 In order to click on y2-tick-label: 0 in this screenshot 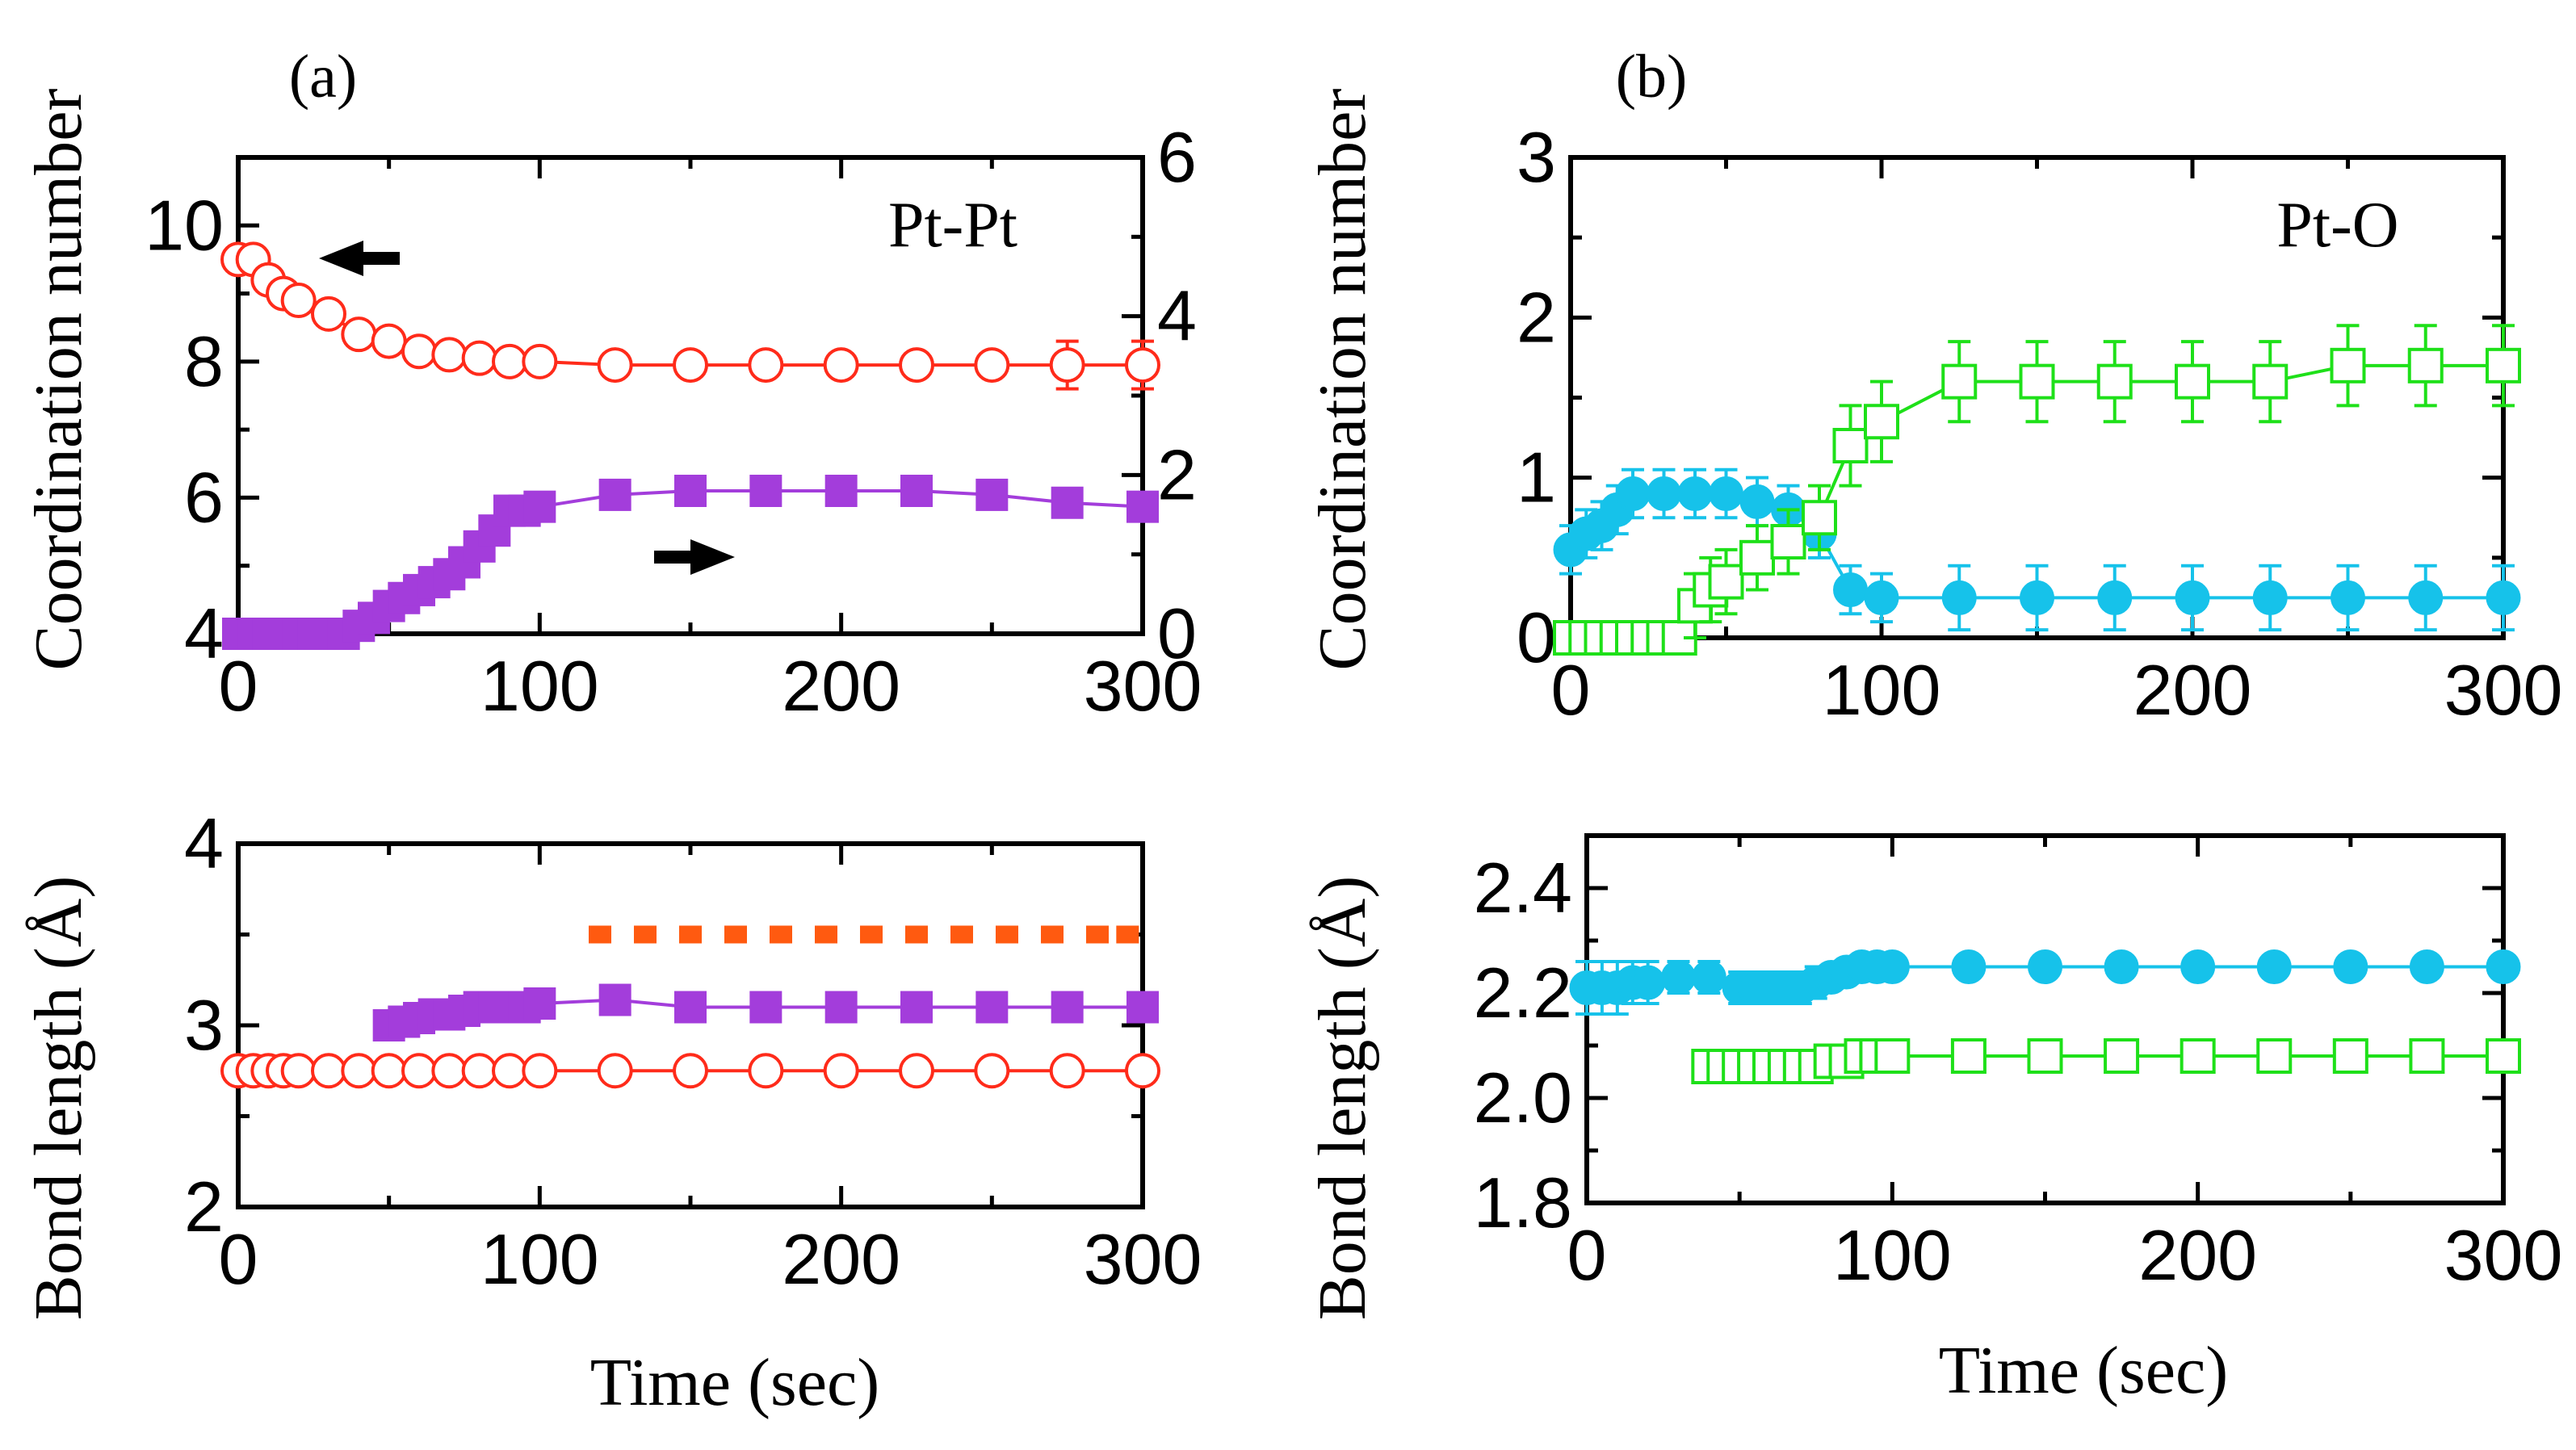, I will do `click(1177, 633)`.